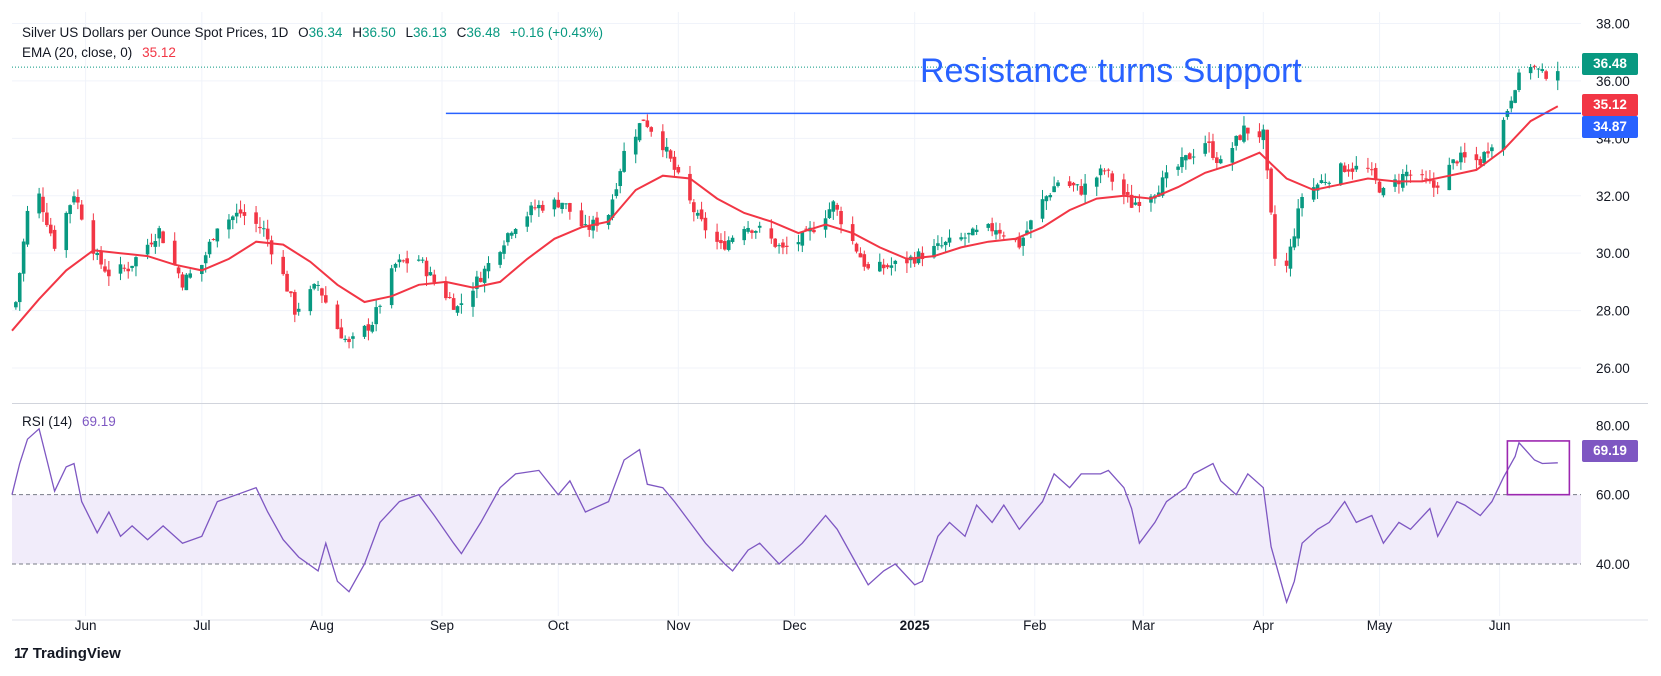 This screenshot has width=1661, height=676. What do you see at coordinates (69, 421) in the screenshot?
I see `rsi-legend: RSI (14) 69.19` at bounding box center [69, 421].